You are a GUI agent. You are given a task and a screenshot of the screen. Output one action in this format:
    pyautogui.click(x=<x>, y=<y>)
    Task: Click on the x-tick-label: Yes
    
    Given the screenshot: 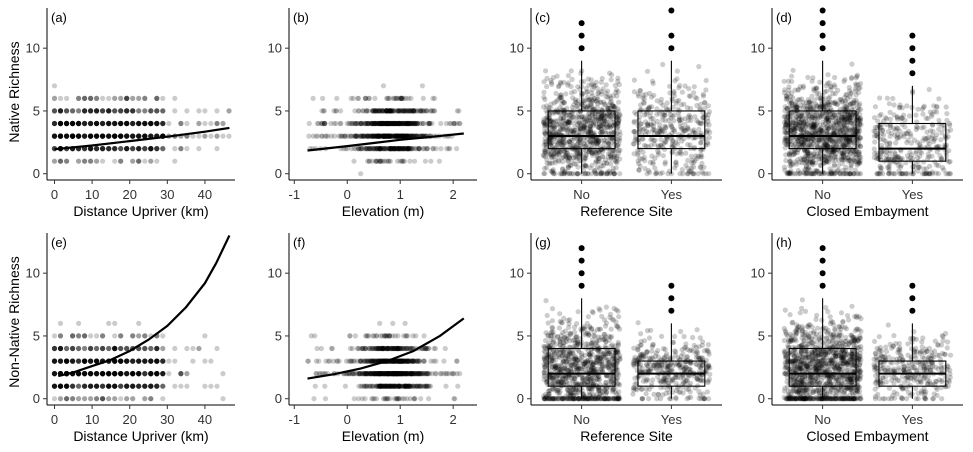 What is the action you would take?
    pyautogui.click(x=672, y=194)
    